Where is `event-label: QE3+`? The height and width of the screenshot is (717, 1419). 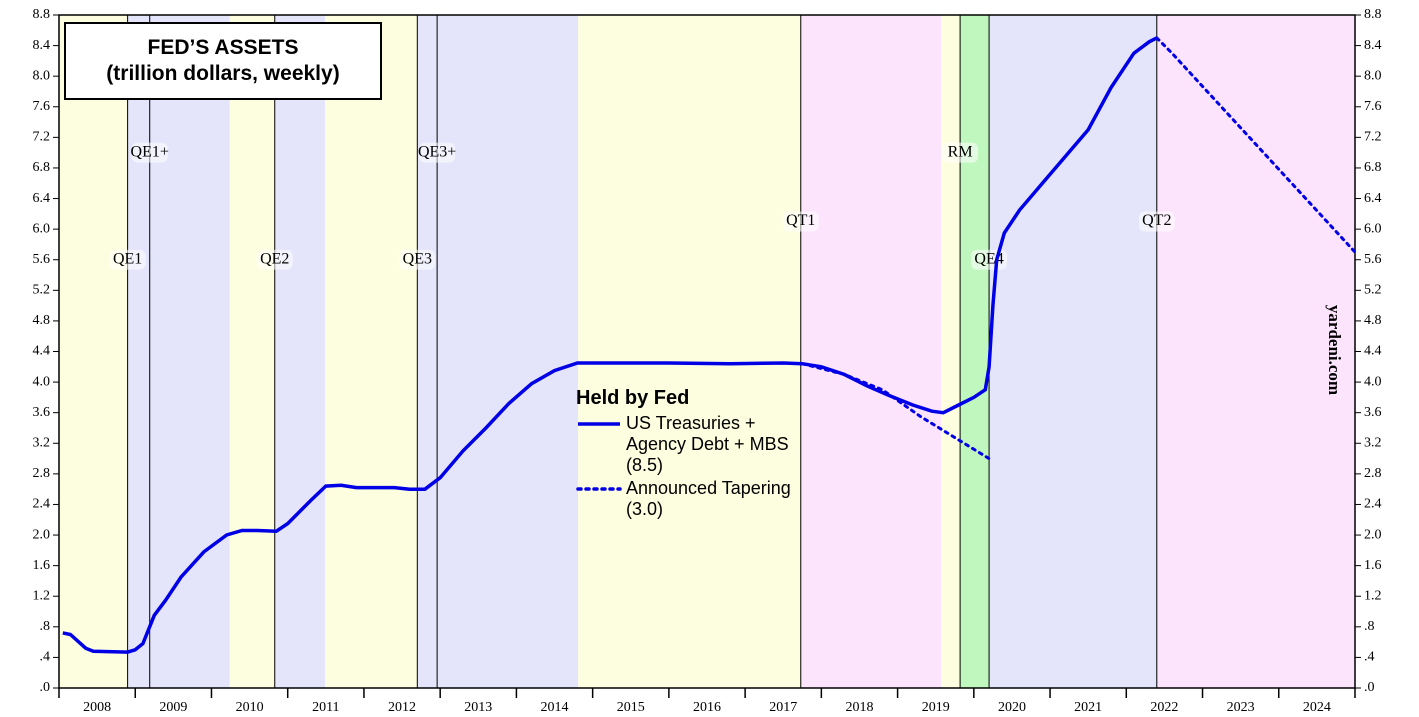 event-label: QE3+ is located at coordinates (437, 151).